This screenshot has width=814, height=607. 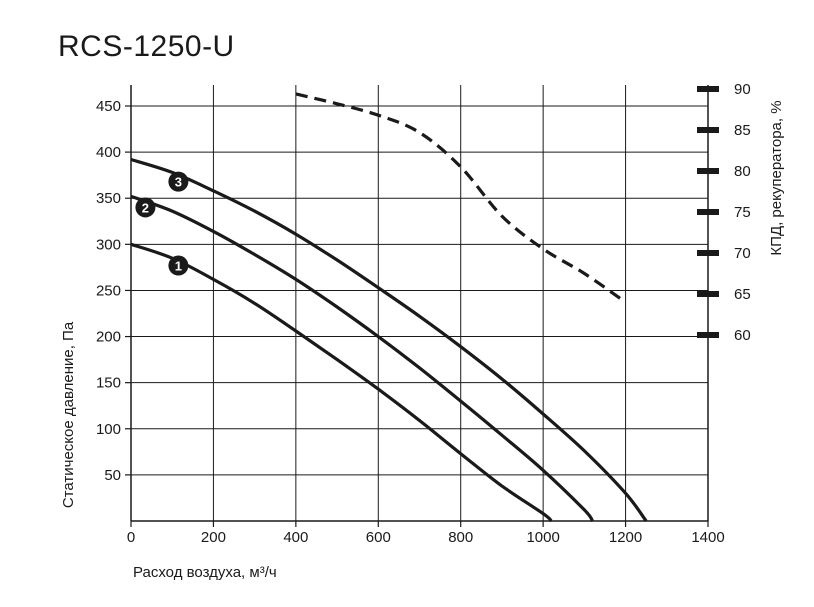 What do you see at coordinates (295, 537) in the screenshot?
I see `x-tick-label: 400` at bounding box center [295, 537].